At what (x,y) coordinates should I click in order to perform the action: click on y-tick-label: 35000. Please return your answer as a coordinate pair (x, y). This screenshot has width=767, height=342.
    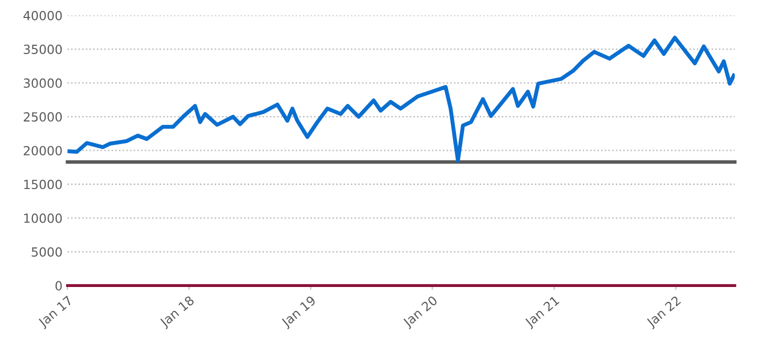
    Looking at the image, I should click on (43, 49).